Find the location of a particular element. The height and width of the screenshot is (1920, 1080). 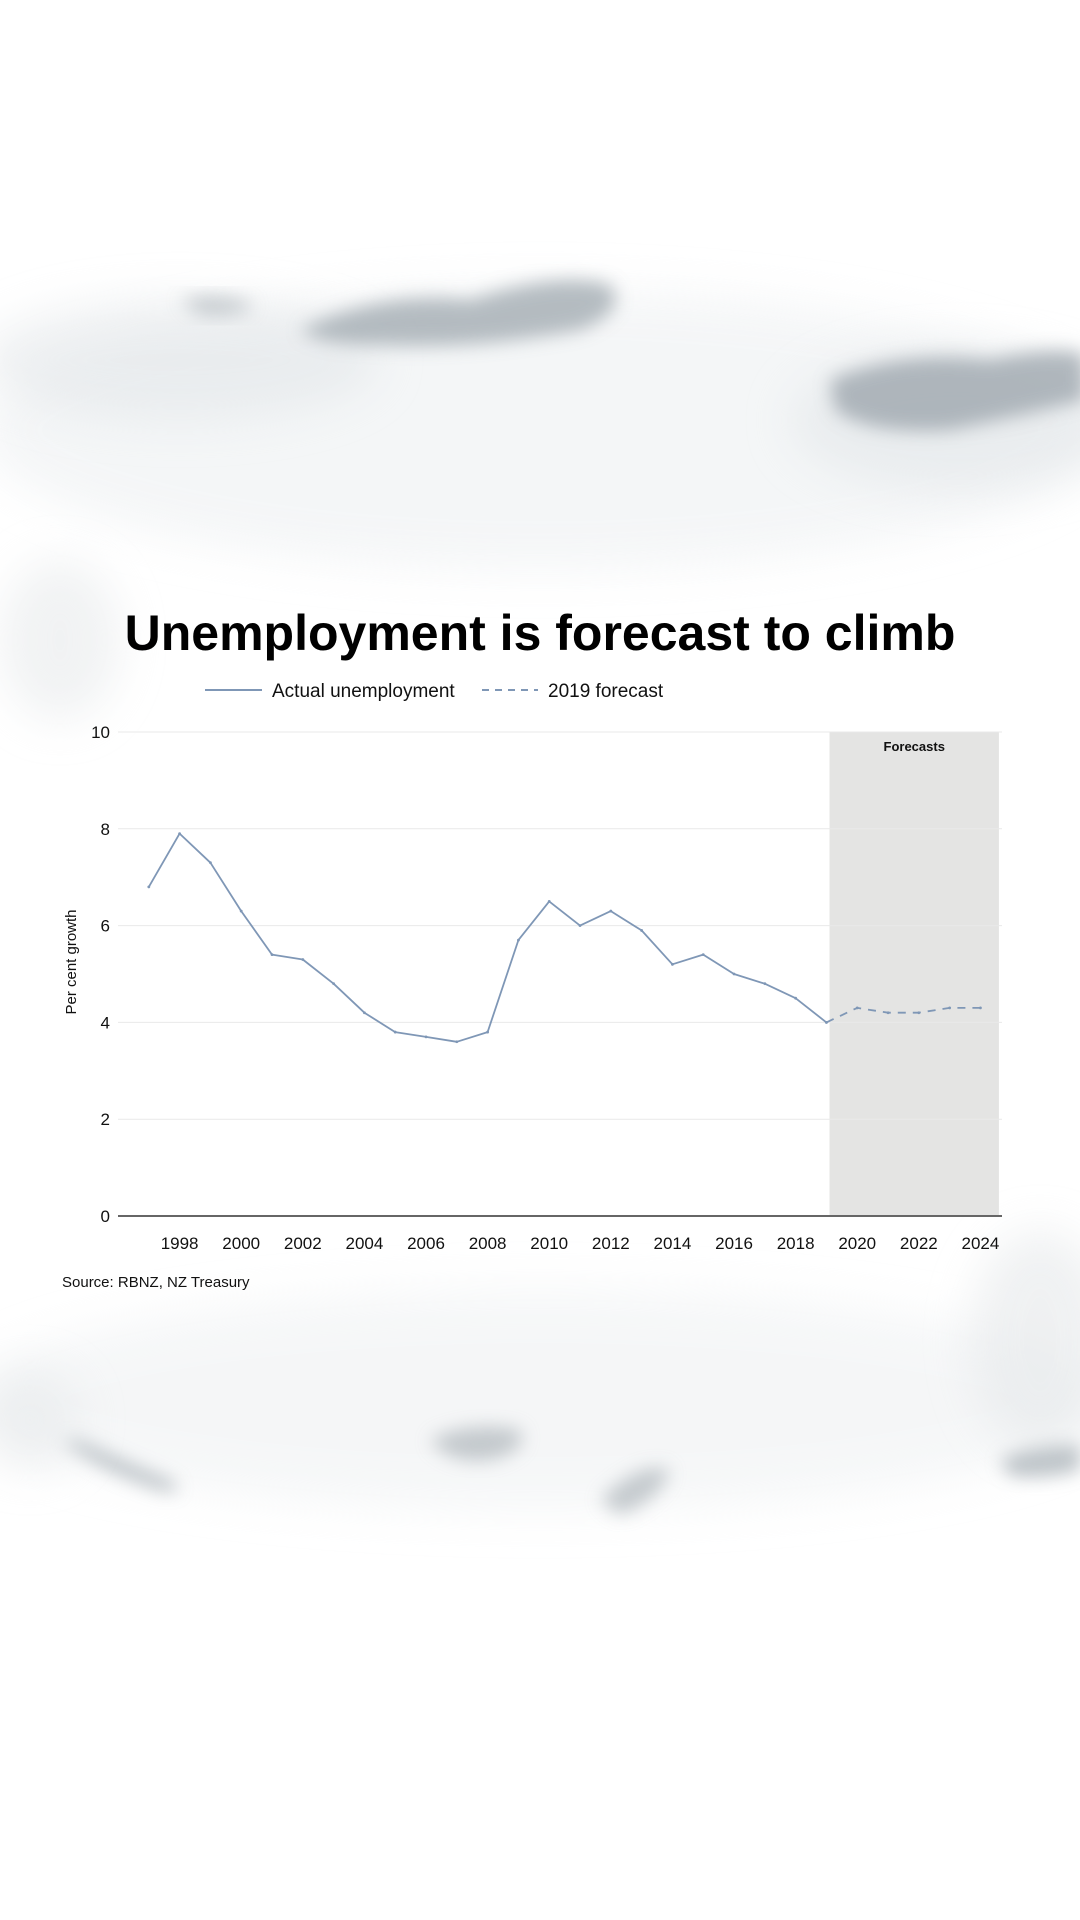

actual-unemployment-line is located at coordinates (487, 937).